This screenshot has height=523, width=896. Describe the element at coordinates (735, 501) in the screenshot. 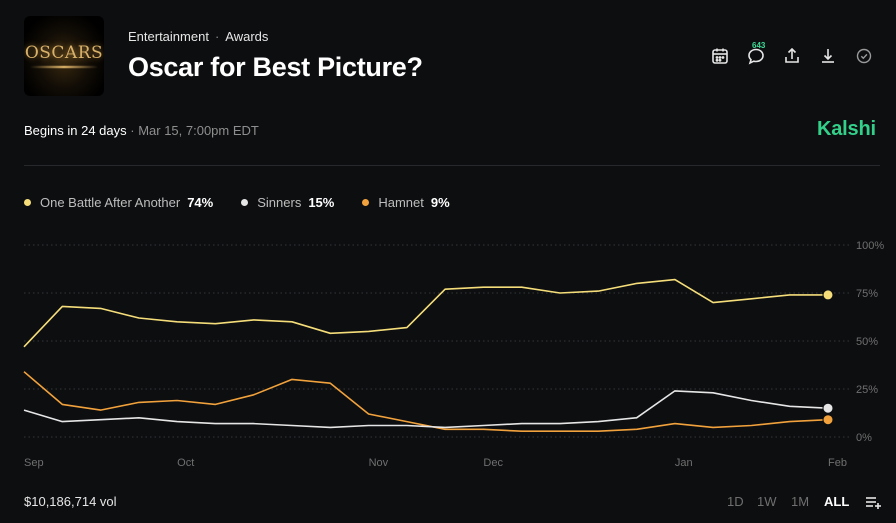

I see `range-1d-button: 1D` at that location.